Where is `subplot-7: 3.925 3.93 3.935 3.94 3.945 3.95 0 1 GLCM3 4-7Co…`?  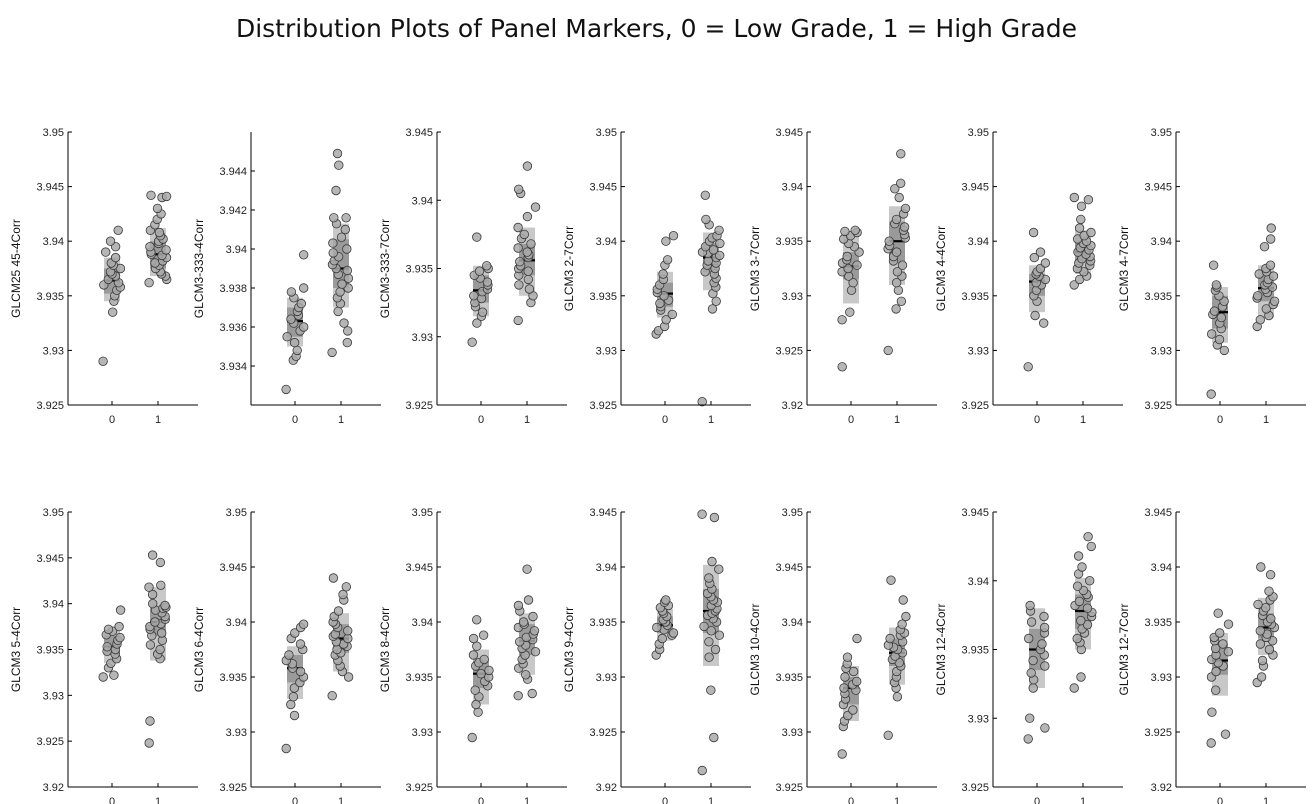
subplot-7: 3.925 3.93 3.935 3.94 3.945 3.95 0 1 GLCM3 4-7Co… is located at coordinates (1211, 276).